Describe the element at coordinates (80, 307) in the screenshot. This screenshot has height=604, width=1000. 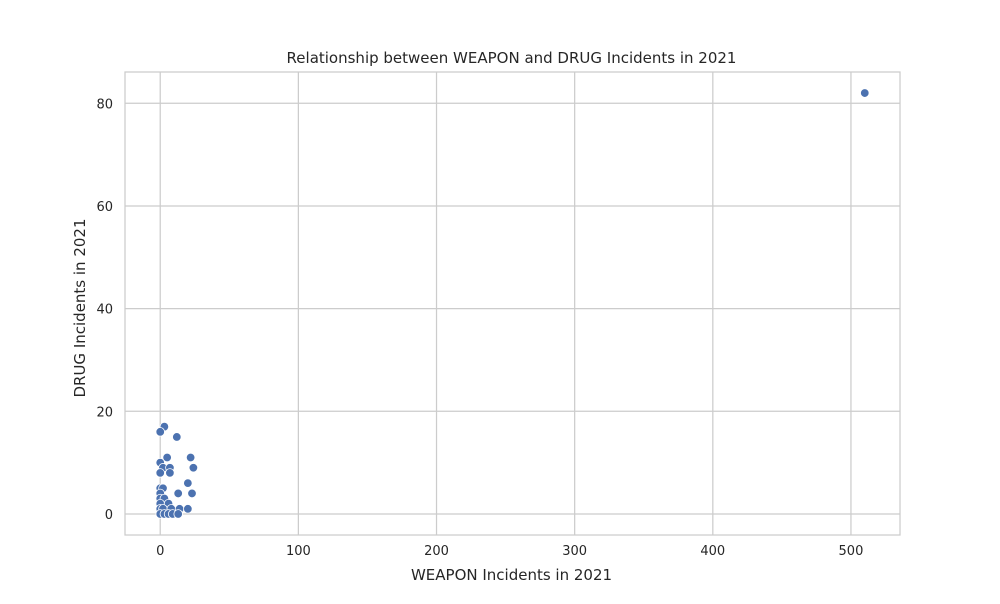
I see `y-axis-label: DRUG Incidents in 2021` at that location.